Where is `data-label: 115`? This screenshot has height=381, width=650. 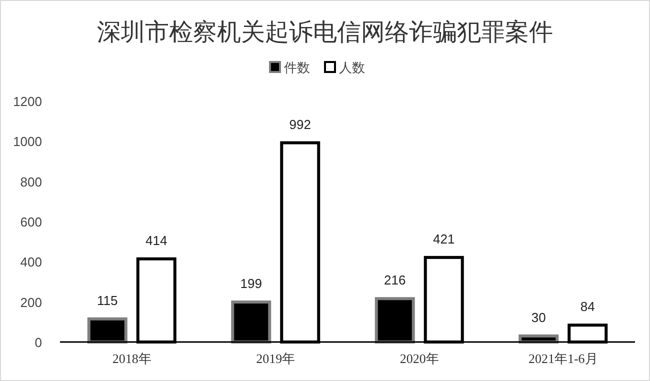 data-label: 115 is located at coordinates (107, 300).